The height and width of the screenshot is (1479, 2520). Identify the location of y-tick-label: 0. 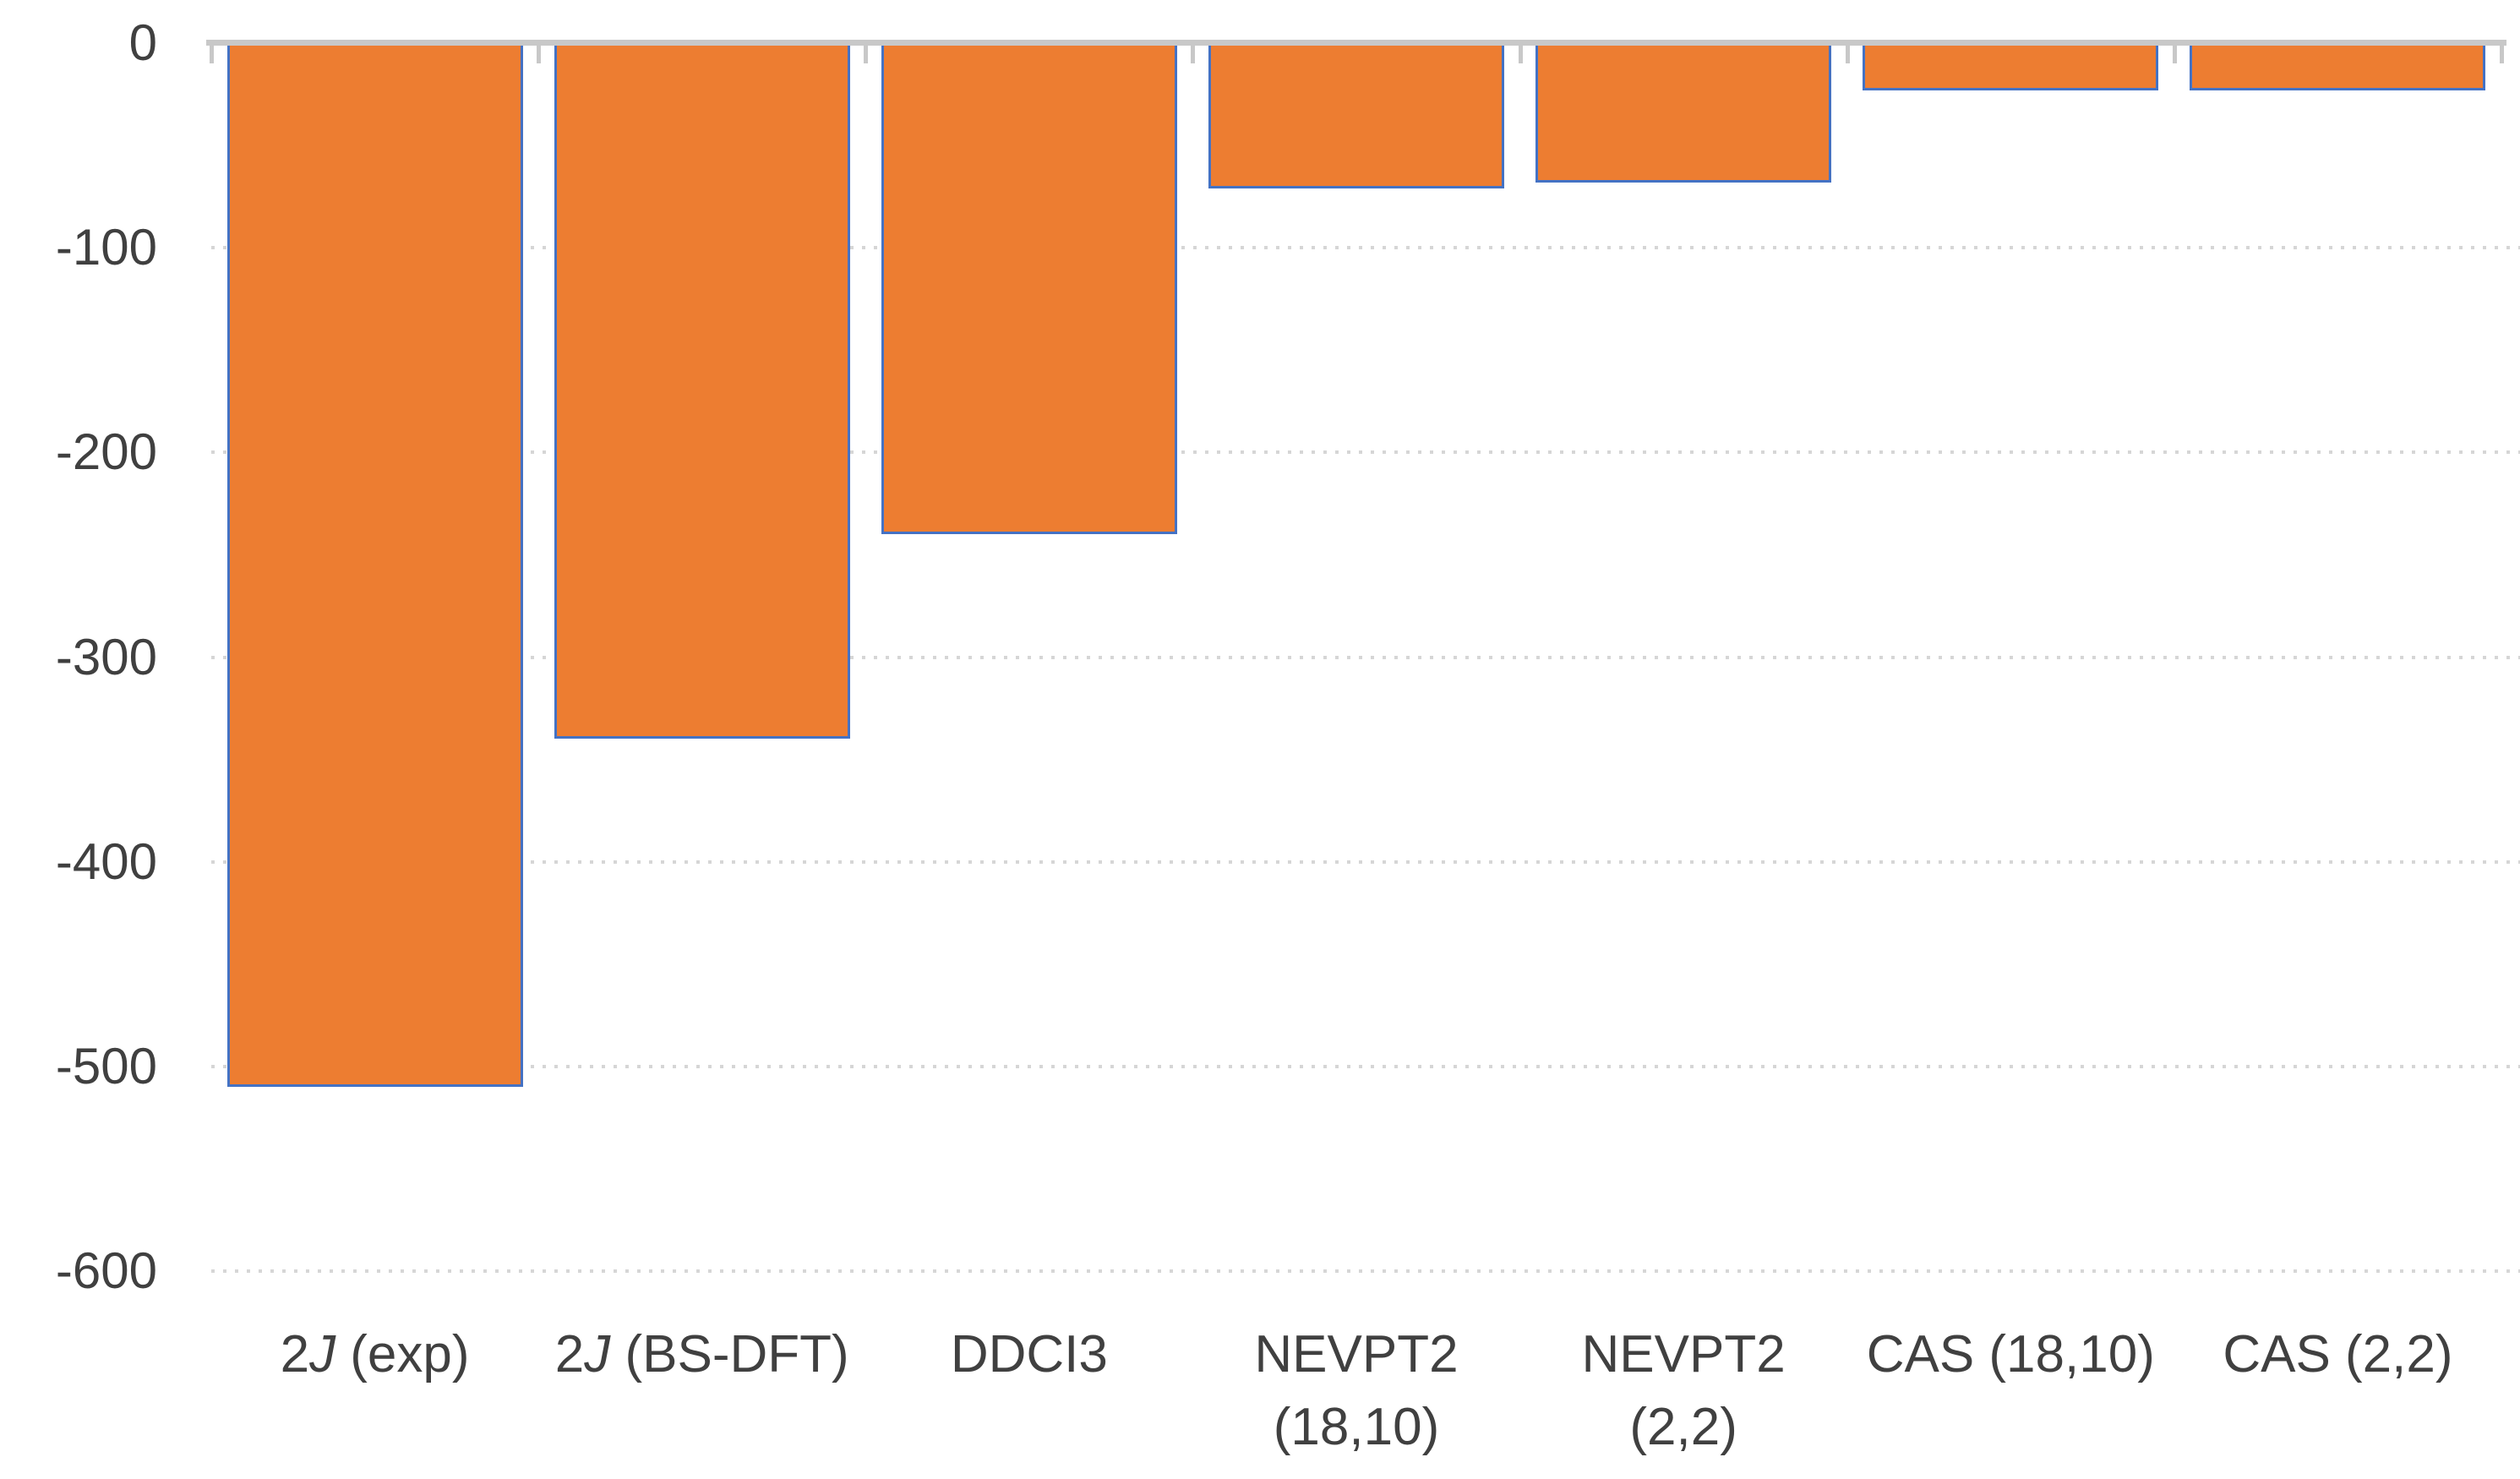
(142, 42).